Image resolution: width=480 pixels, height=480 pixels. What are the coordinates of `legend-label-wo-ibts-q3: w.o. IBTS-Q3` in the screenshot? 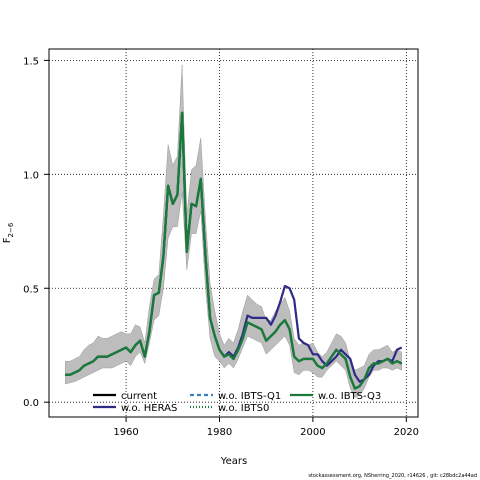 It's located at (349, 396).